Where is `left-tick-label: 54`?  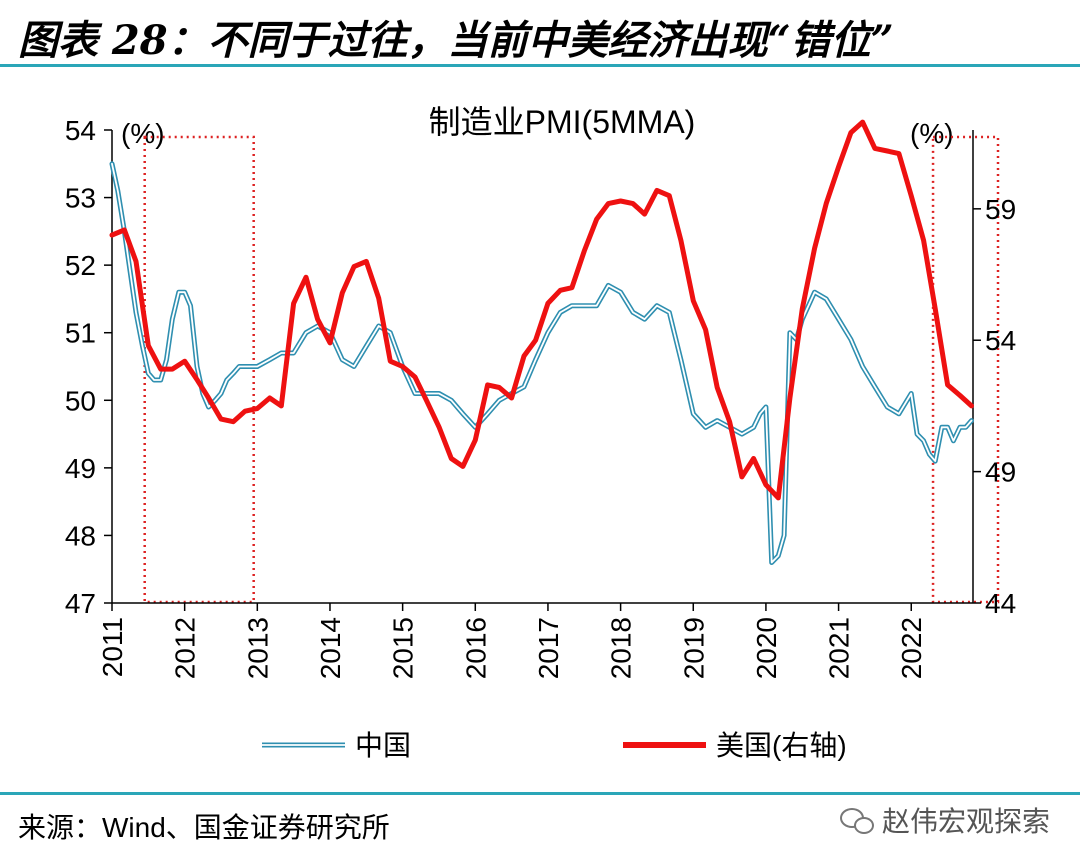 left-tick-label: 54 is located at coordinates (80, 130).